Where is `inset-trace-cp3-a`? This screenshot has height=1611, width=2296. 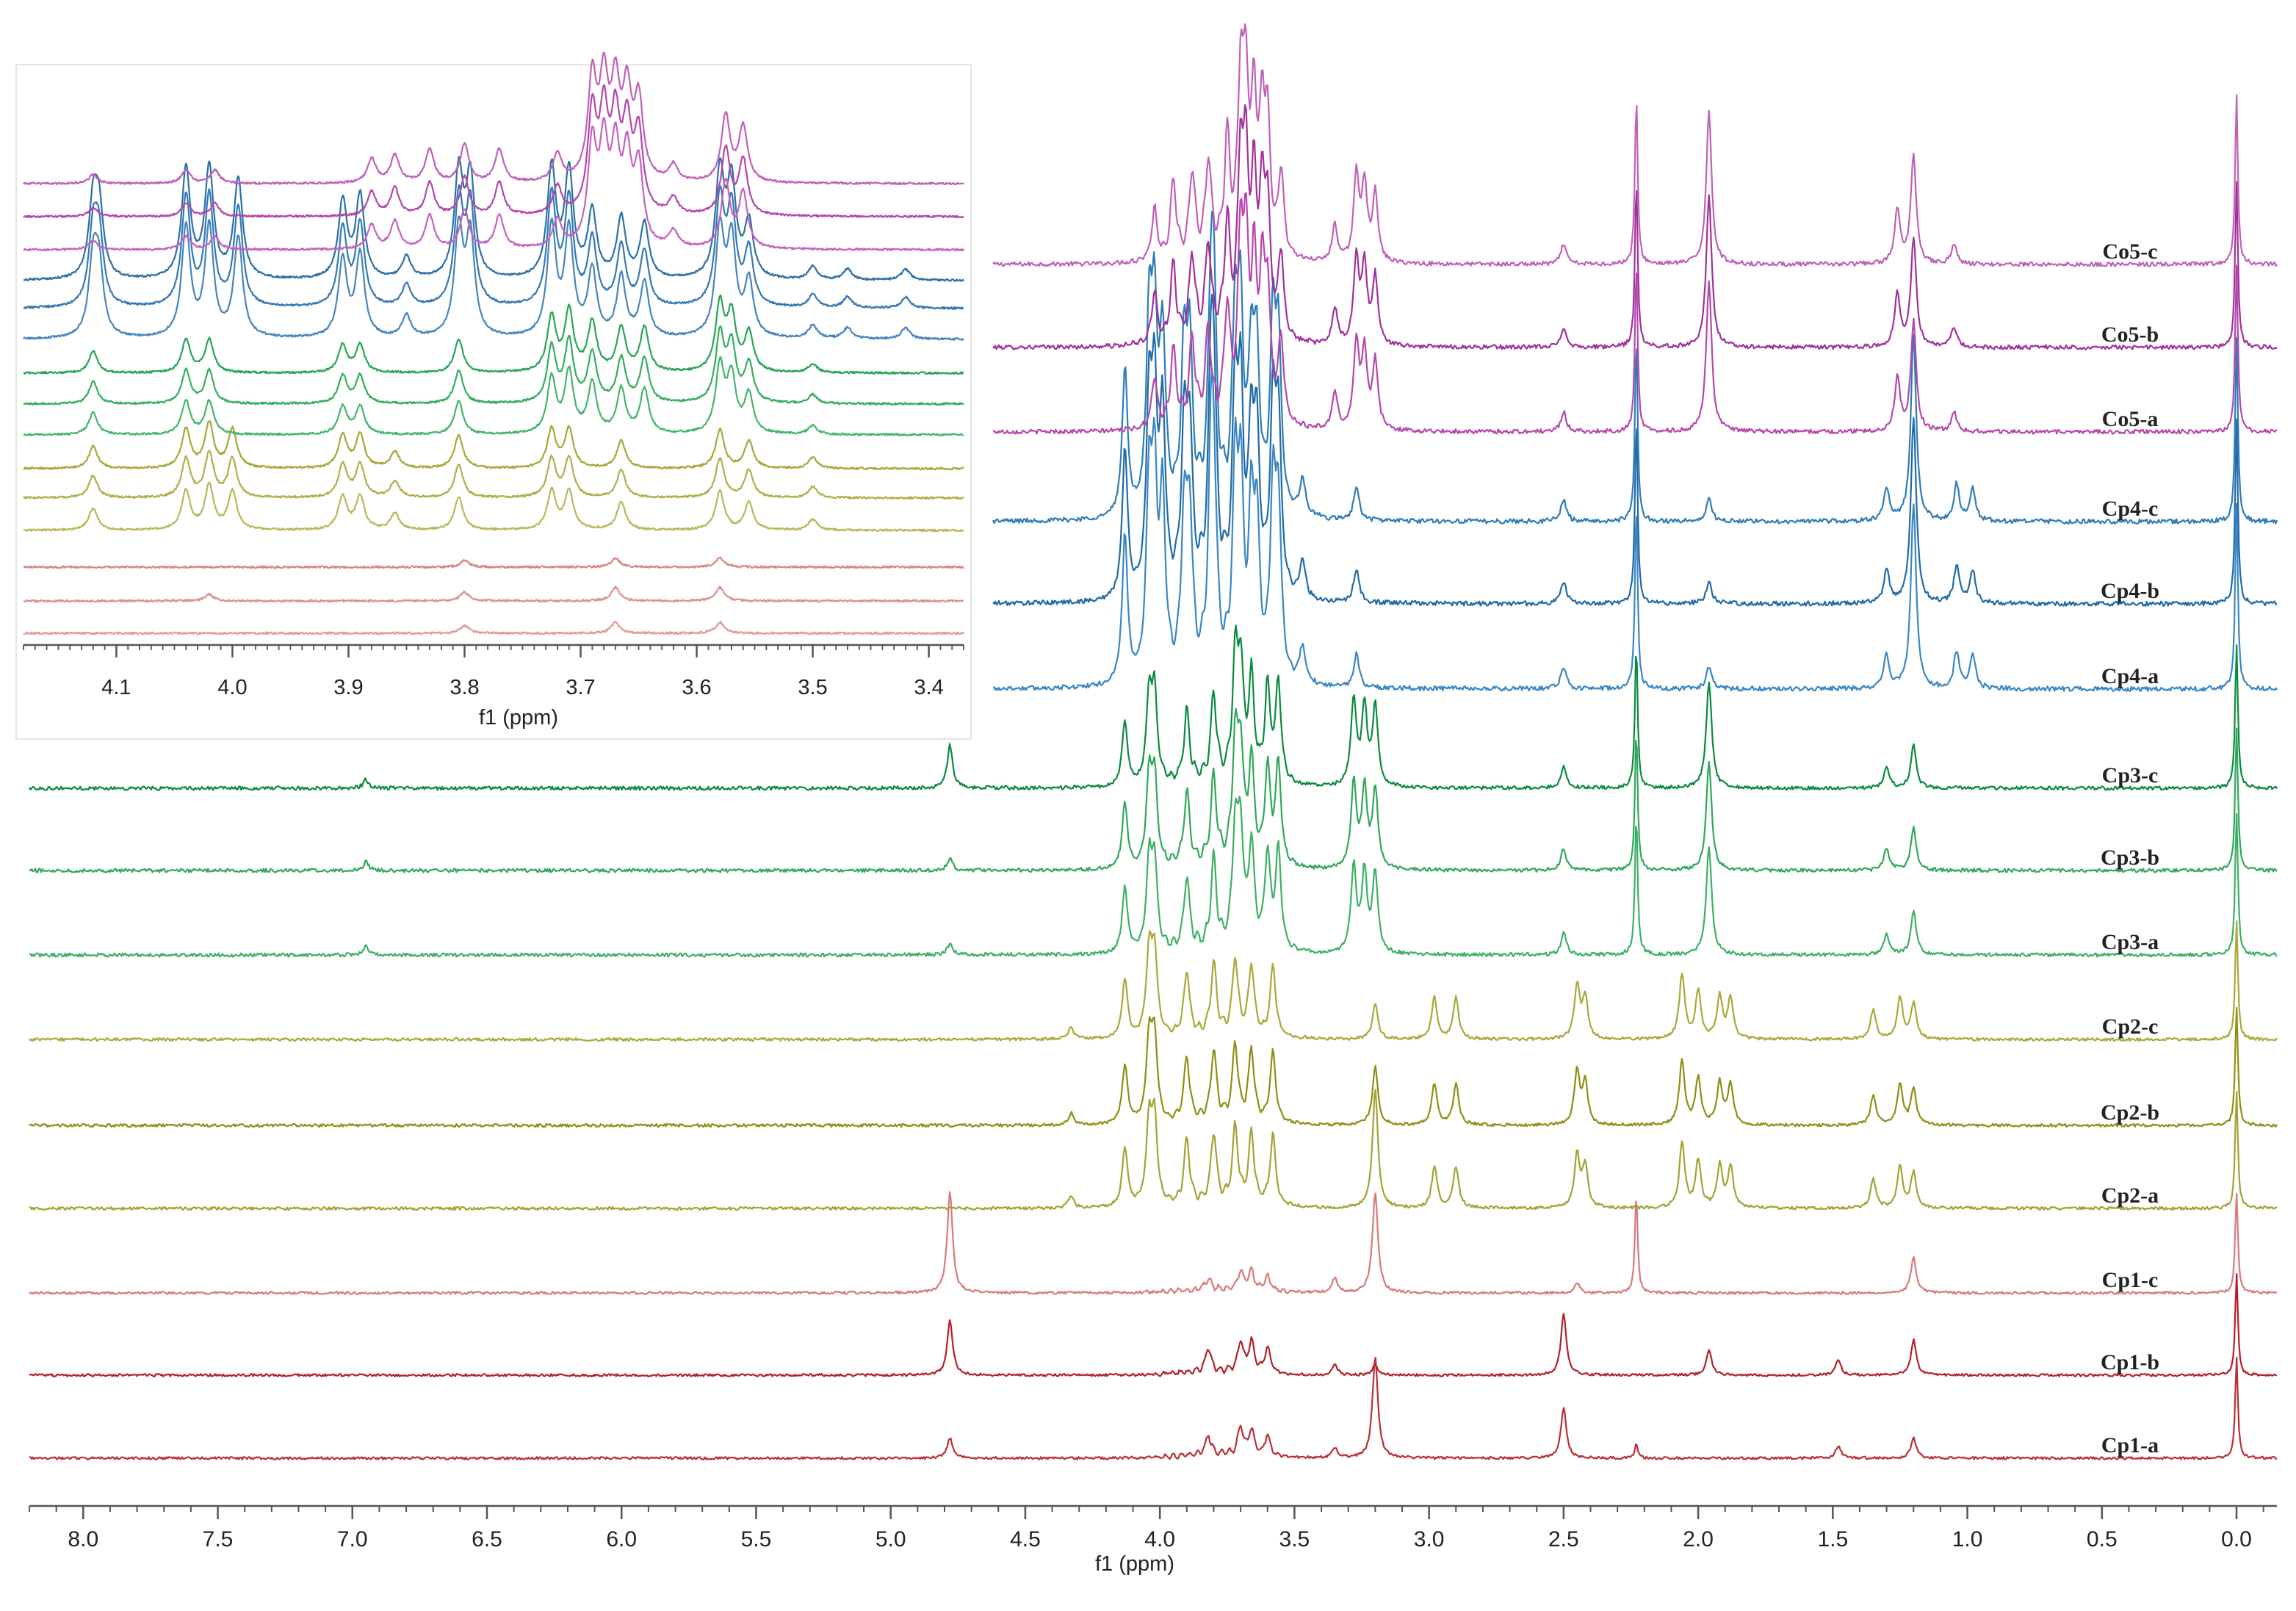 inset-trace-cp3-a is located at coordinates (493, 396).